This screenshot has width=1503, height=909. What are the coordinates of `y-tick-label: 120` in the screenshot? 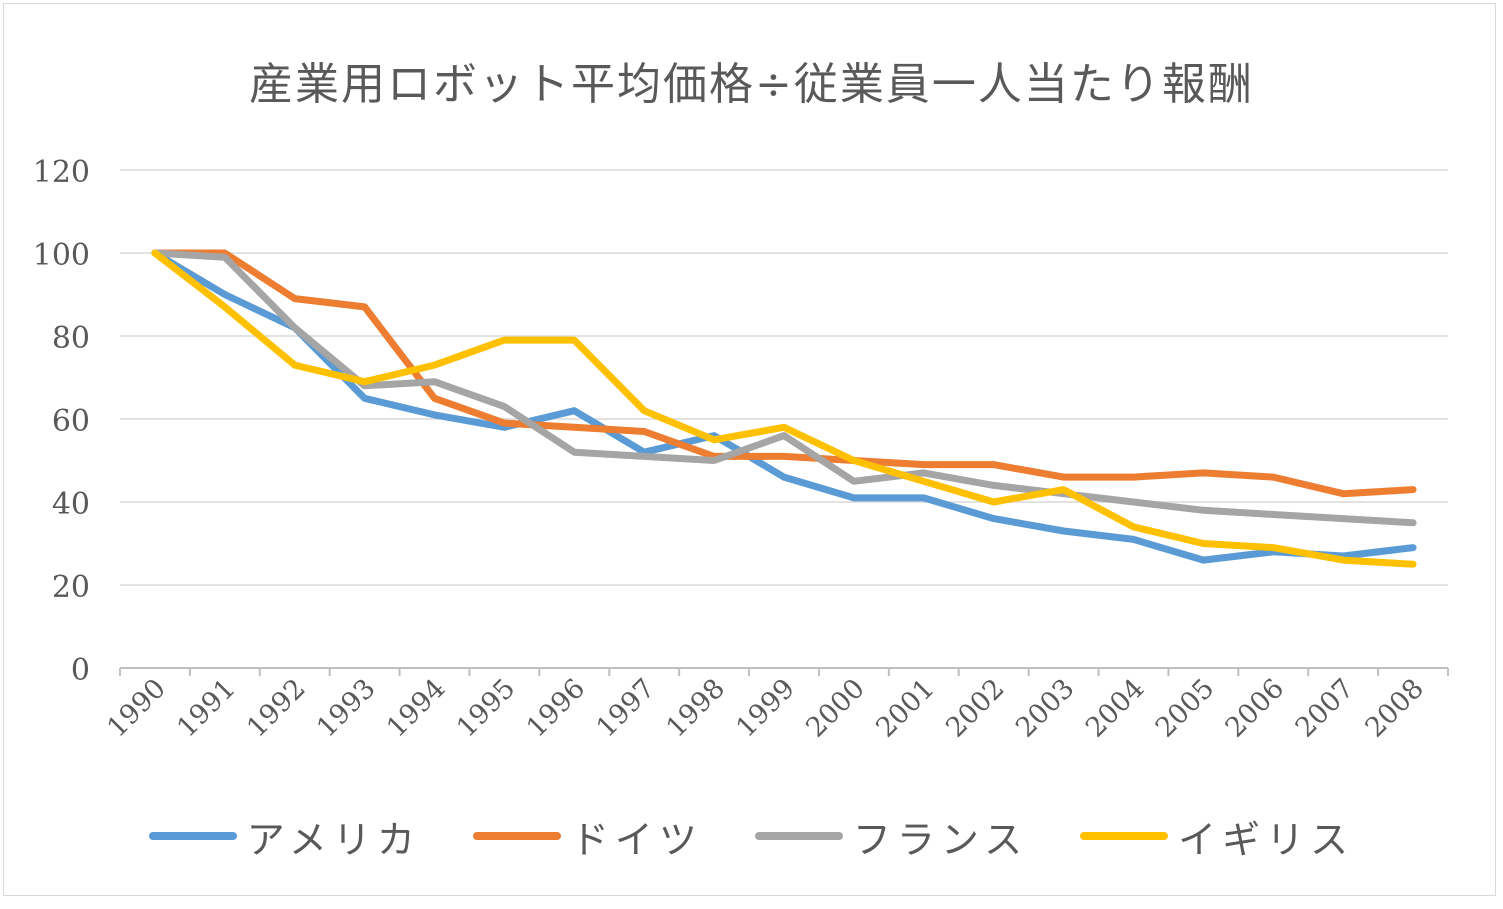 It's located at (61, 172).